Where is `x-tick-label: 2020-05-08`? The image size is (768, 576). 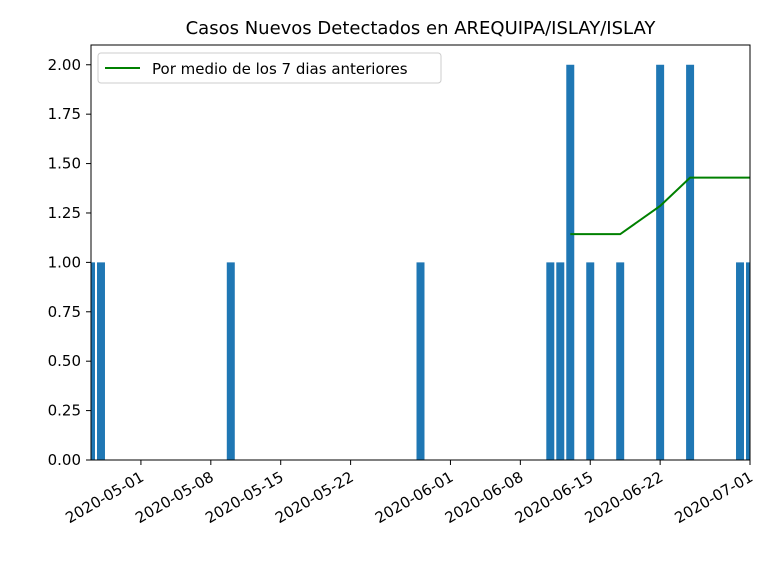
x-tick-label: 2020-05-08 is located at coordinates (174, 497).